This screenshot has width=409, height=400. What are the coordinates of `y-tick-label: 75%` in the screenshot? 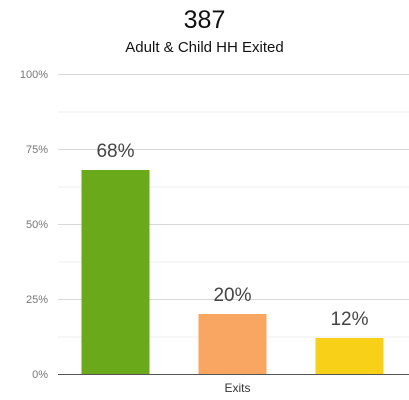 It's located at (37, 150).